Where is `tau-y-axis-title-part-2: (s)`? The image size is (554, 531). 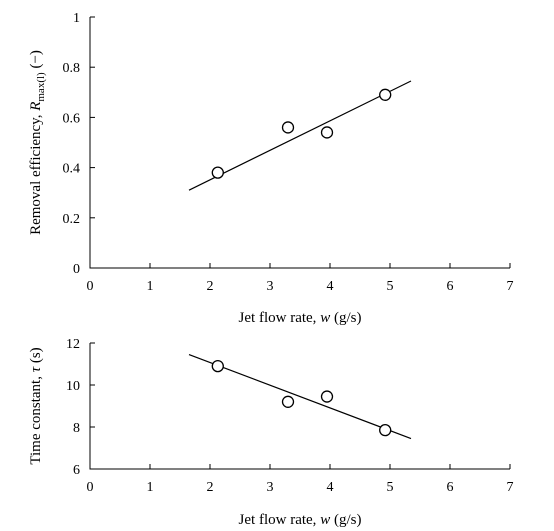 tau-y-axis-title-part-2: (s) is located at coordinates (36, 357).